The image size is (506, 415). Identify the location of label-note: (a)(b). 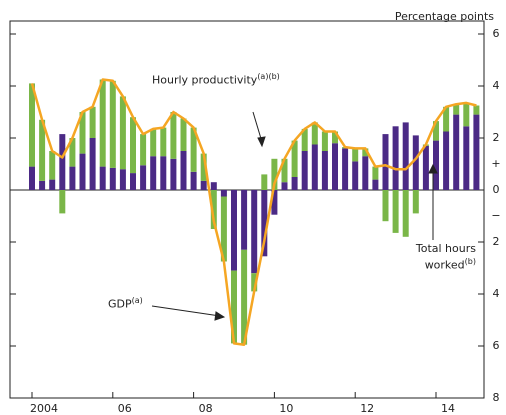
(268, 76).